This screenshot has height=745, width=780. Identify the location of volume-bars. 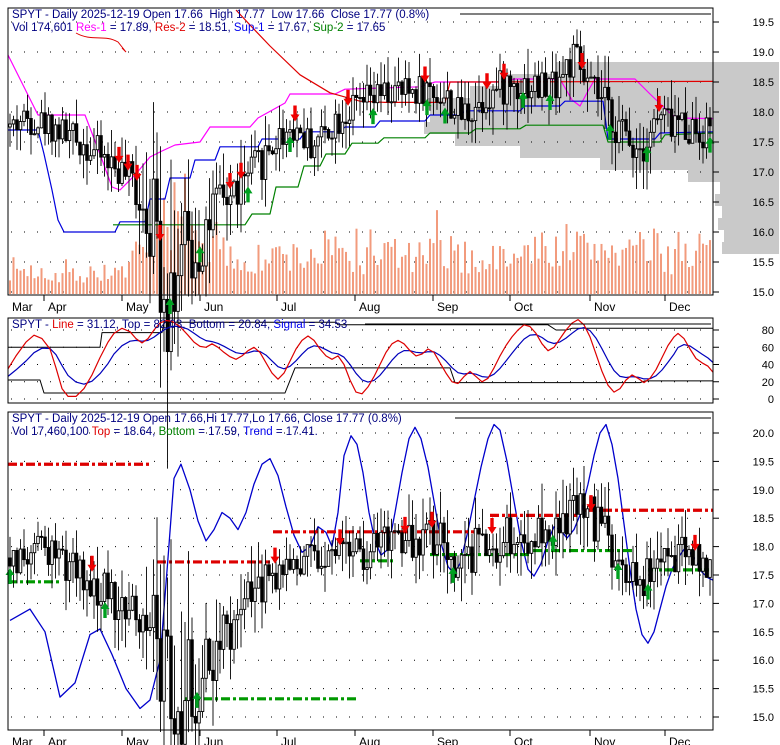
(360, 233).